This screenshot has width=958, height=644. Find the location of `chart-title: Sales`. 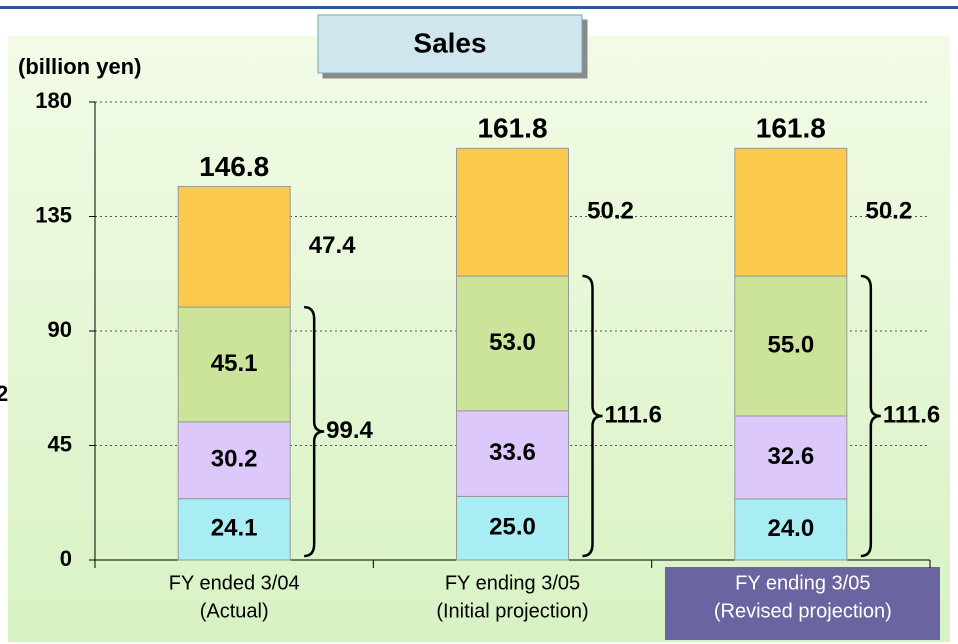

chart-title: Sales is located at coordinates (449, 42).